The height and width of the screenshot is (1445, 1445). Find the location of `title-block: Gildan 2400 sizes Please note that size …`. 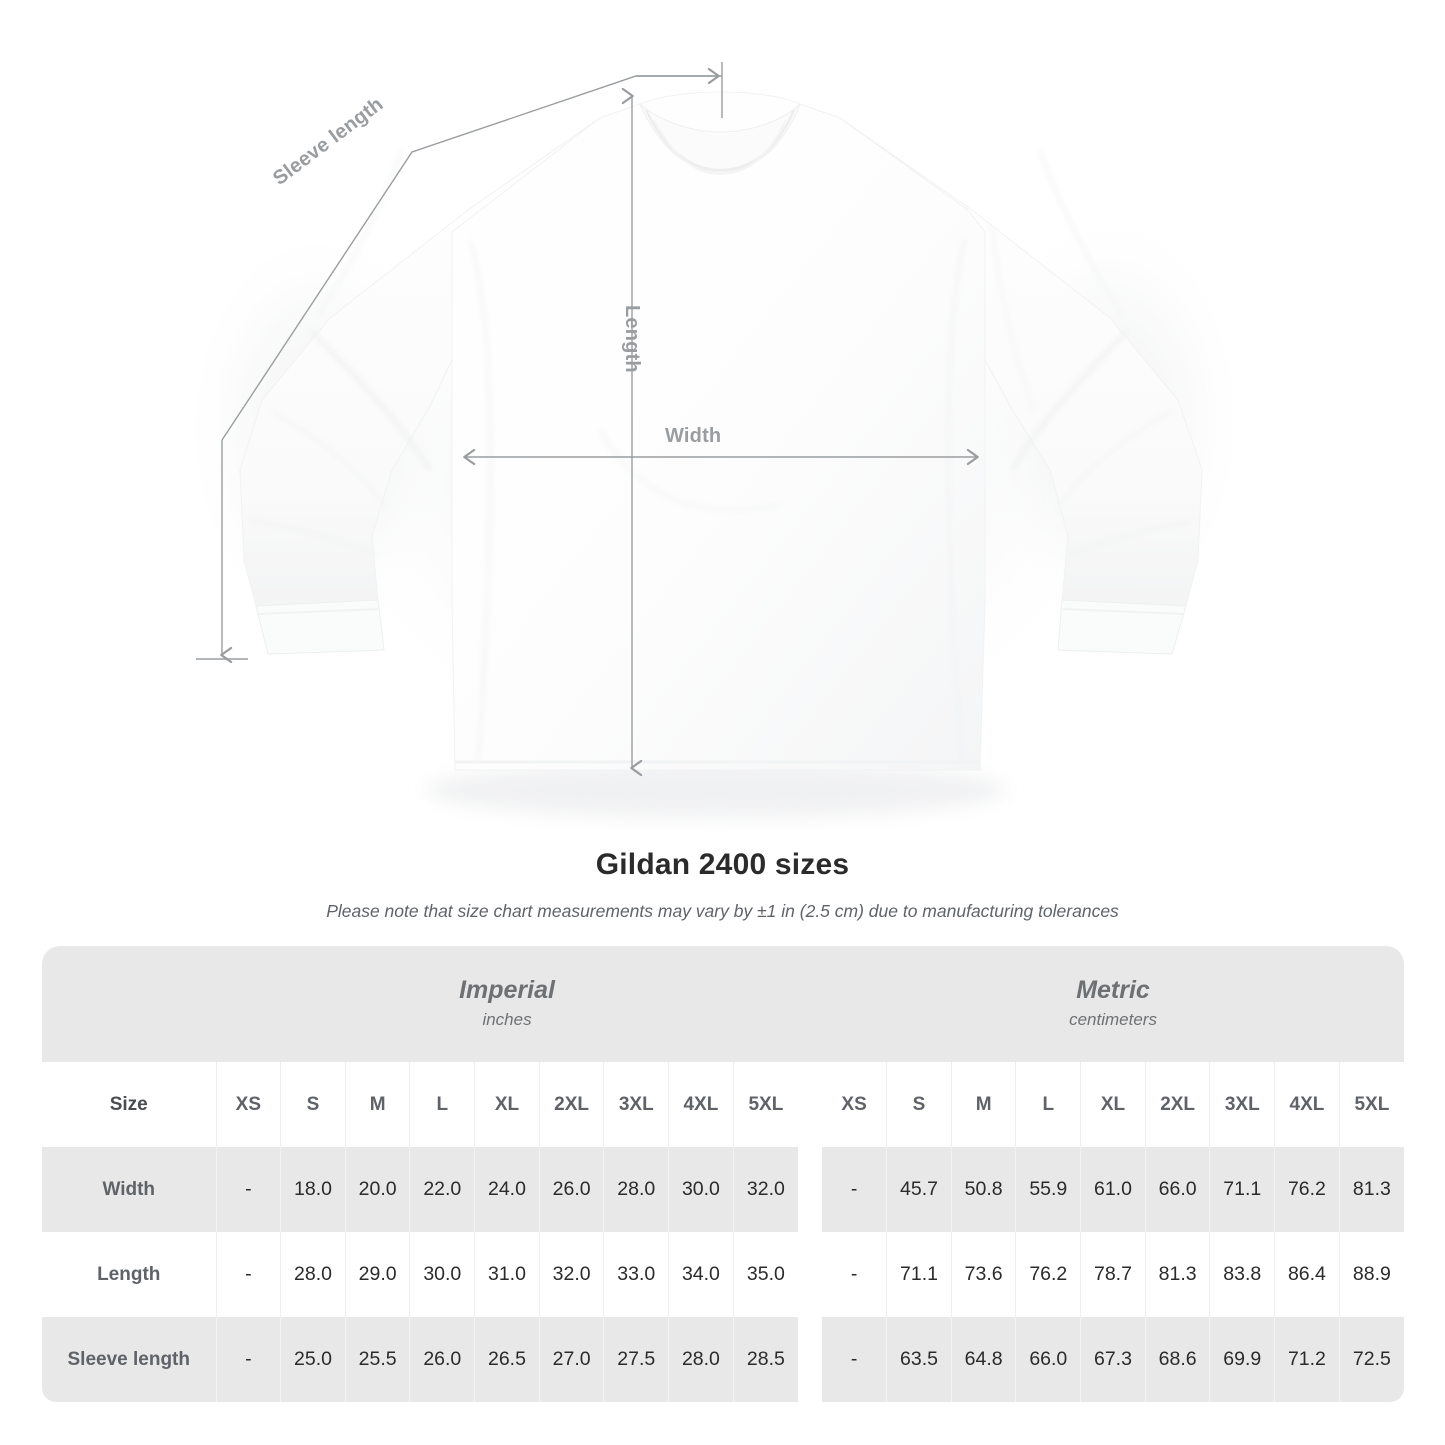

title-block: Gildan 2400 sizes Please note that size … is located at coordinates (722, 884).